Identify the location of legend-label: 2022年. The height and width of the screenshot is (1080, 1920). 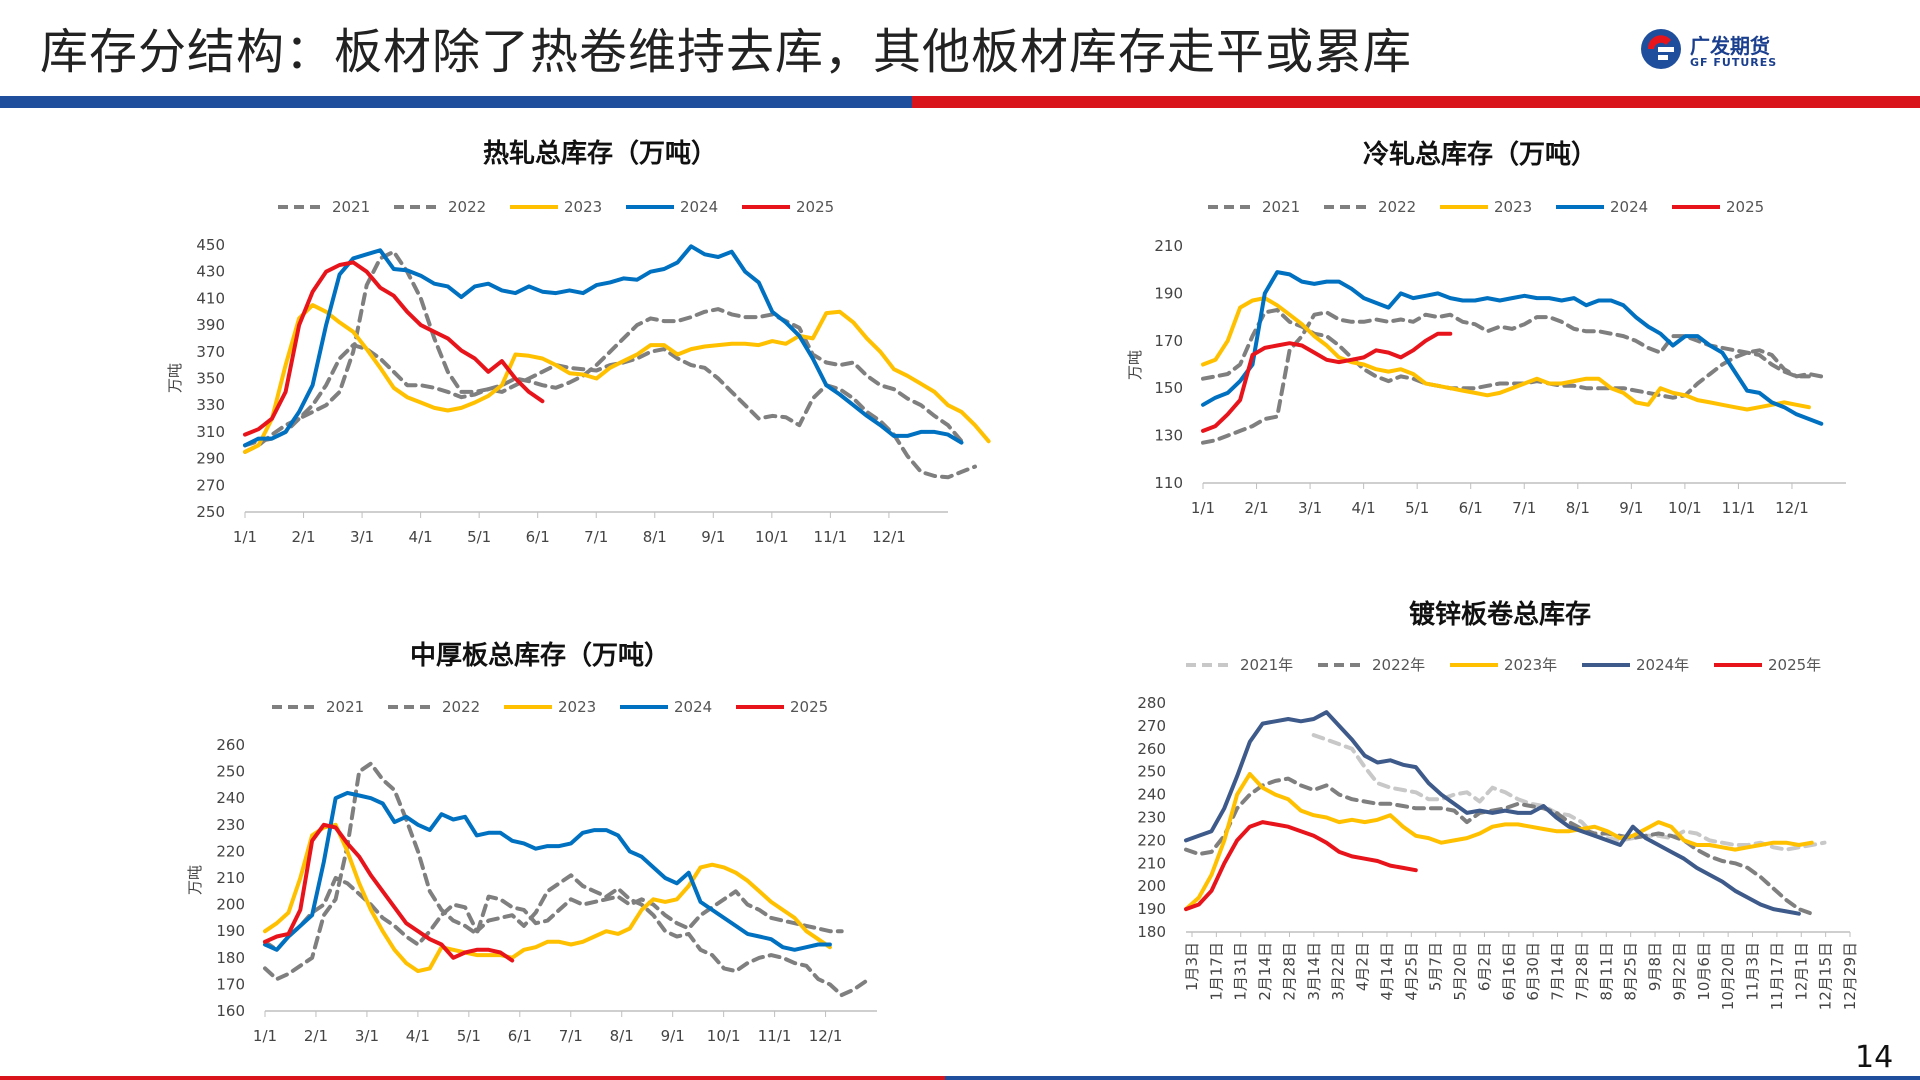
(1398, 665).